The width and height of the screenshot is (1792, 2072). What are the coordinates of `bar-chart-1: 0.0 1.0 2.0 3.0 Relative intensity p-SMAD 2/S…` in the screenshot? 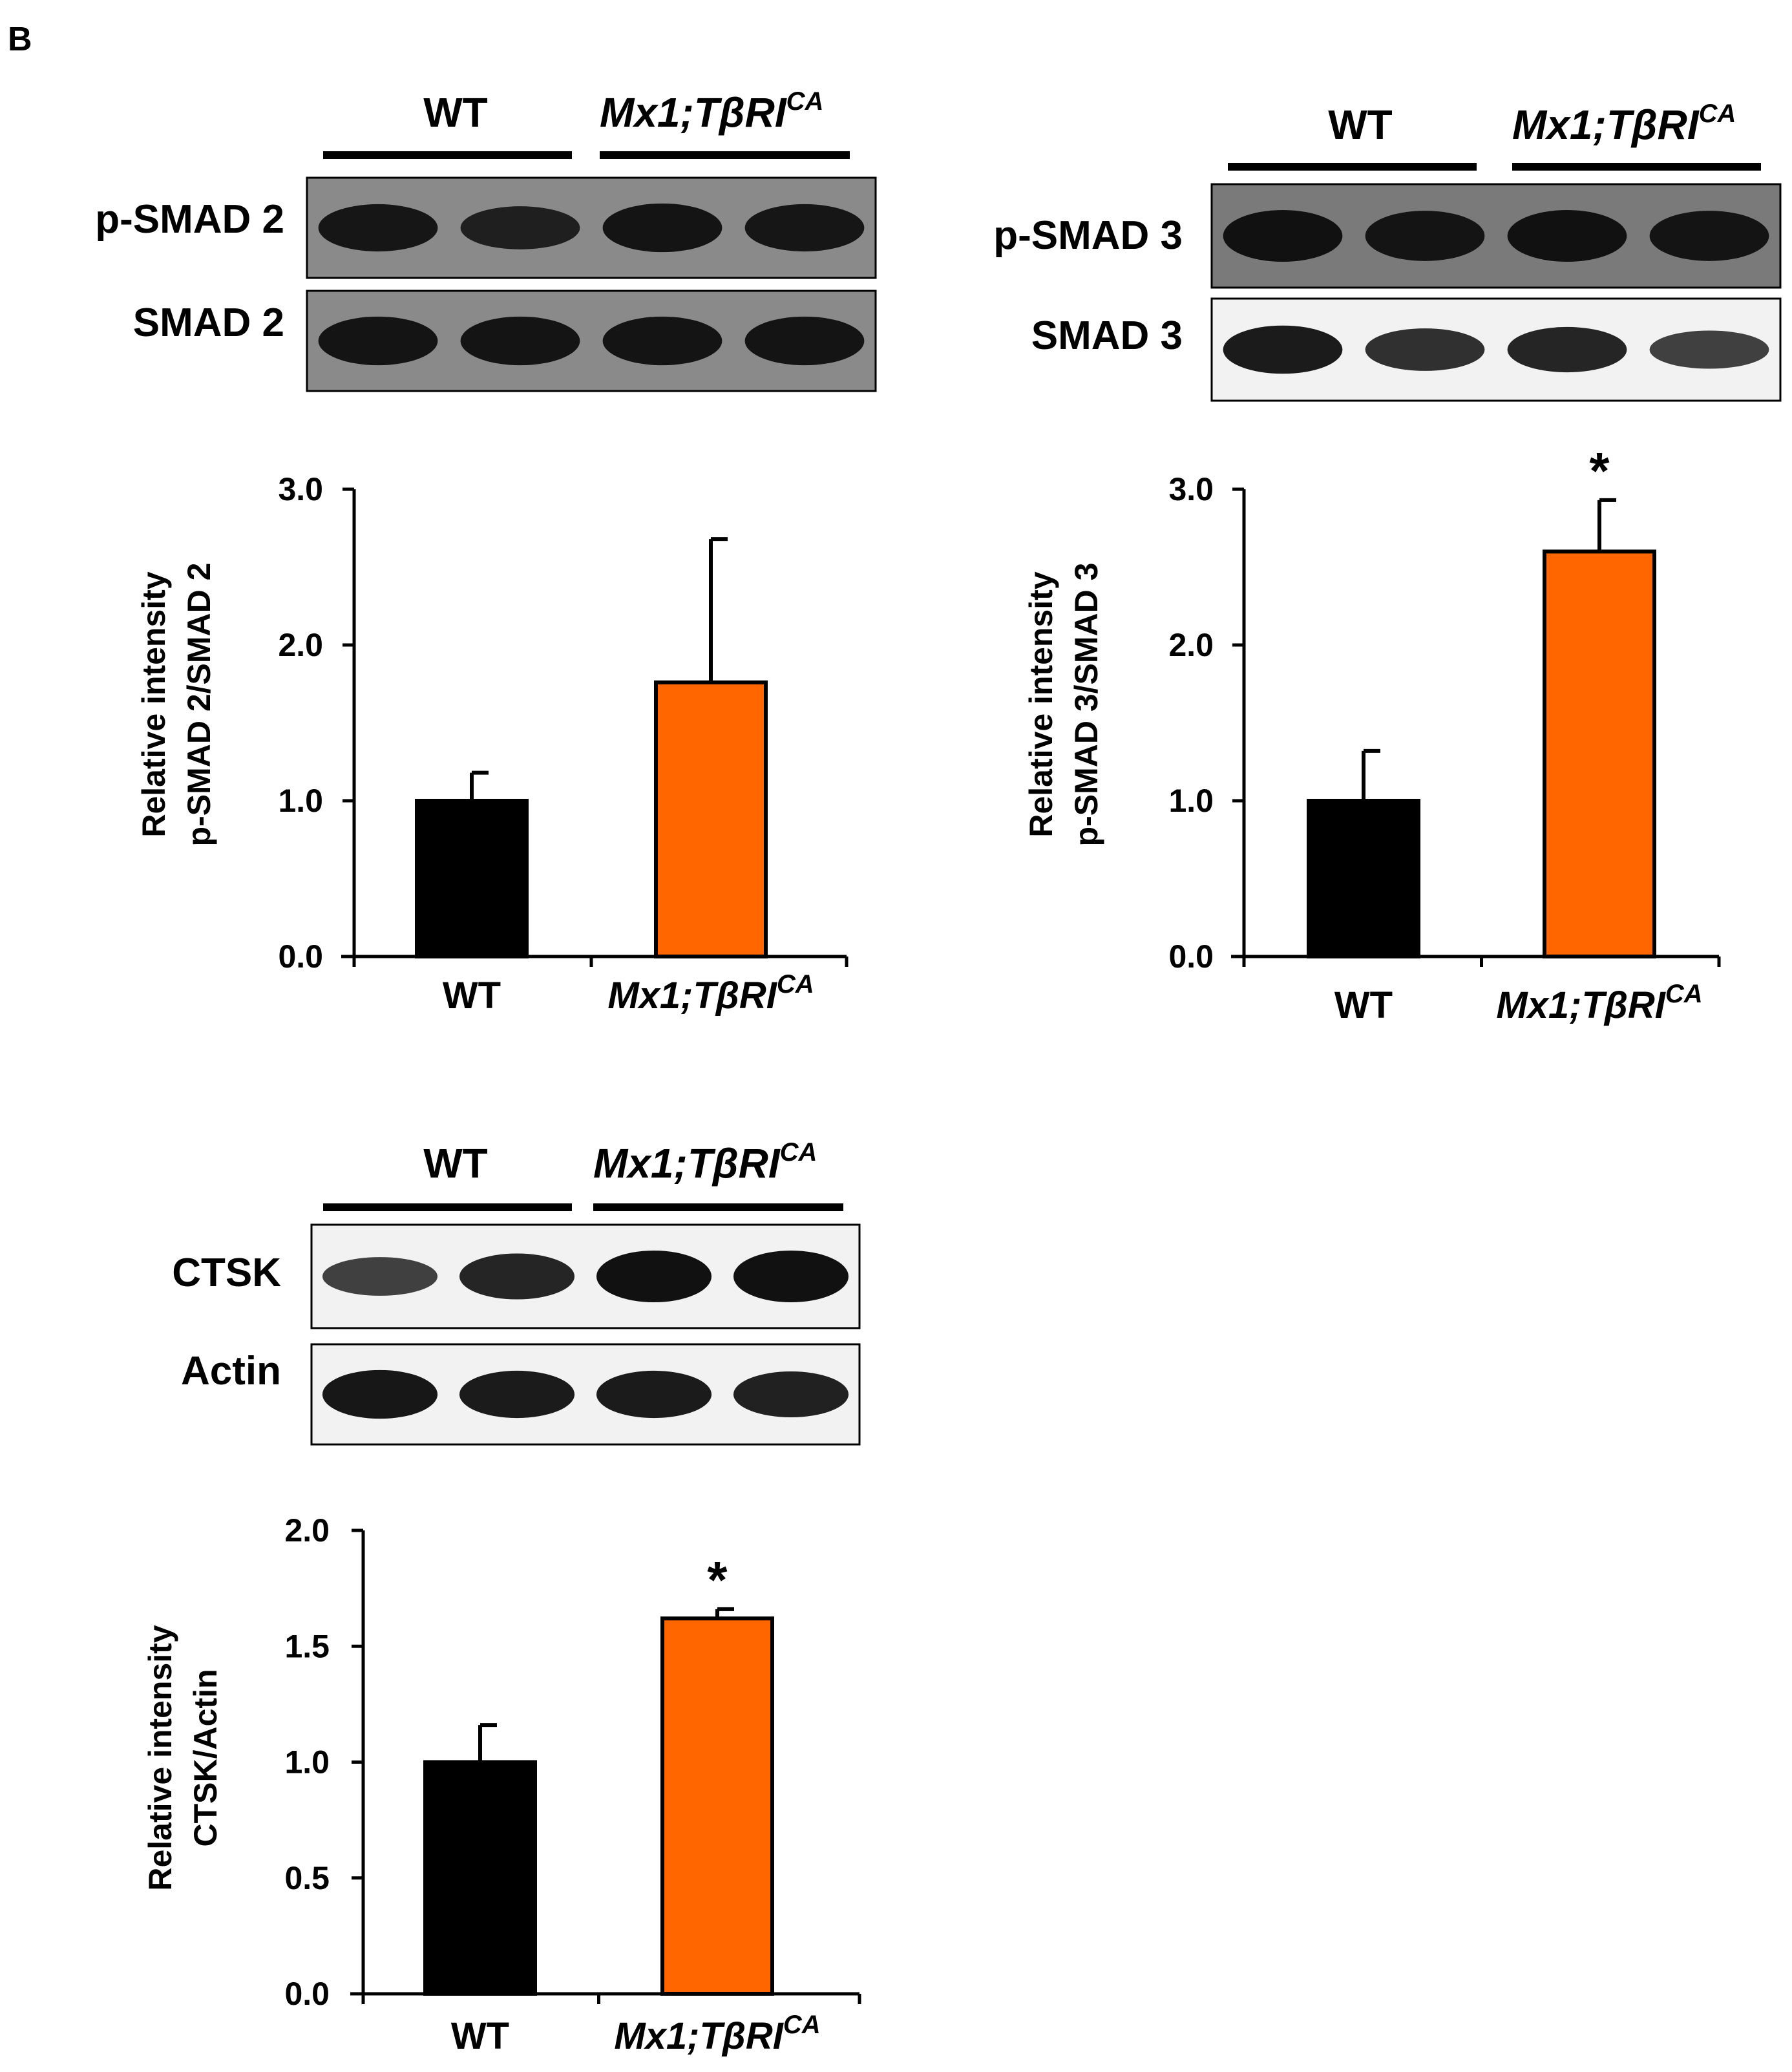 It's located at (493, 744).